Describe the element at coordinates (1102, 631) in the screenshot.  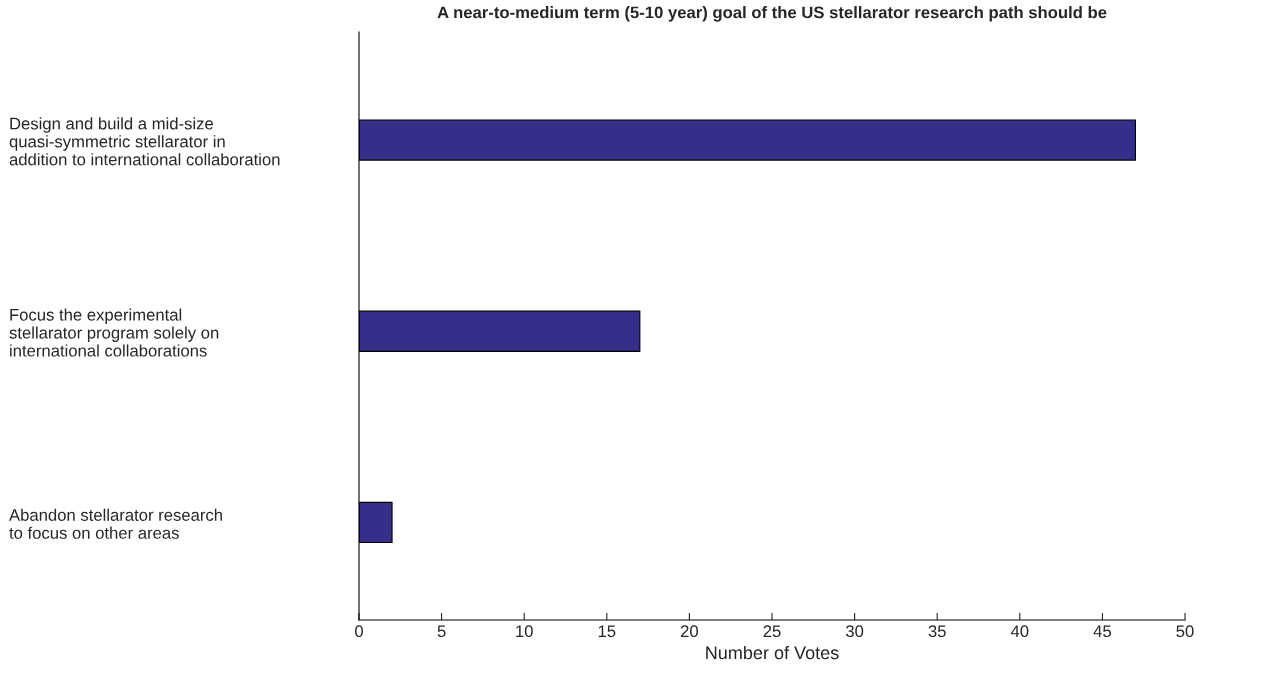
I see `x-tick-label: 45` at that location.